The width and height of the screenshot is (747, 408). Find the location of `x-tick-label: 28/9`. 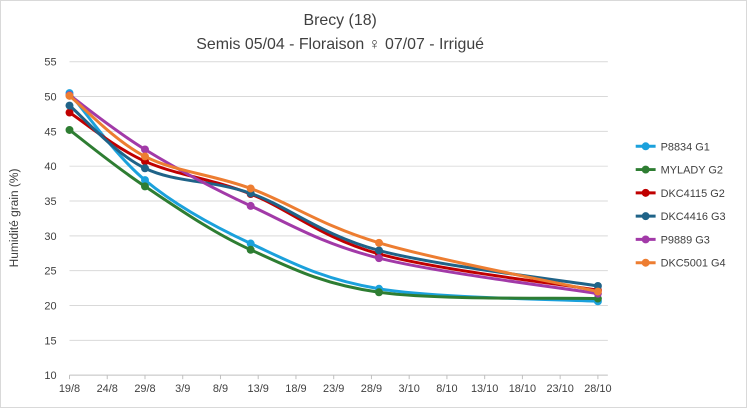

x-tick-label: 28/9 is located at coordinates (371, 389).